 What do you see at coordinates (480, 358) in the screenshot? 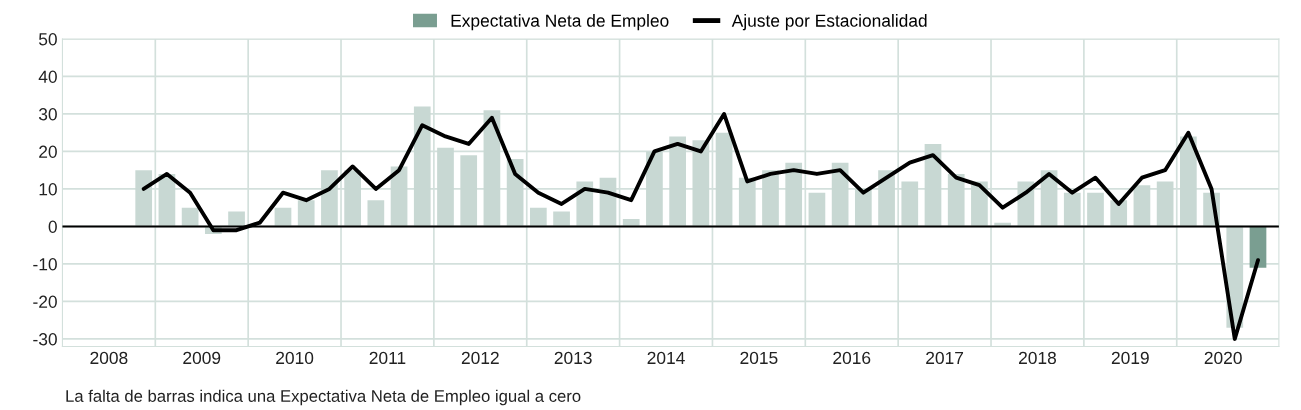
I see `x-tick-label: 2012` at bounding box center [480, 358].